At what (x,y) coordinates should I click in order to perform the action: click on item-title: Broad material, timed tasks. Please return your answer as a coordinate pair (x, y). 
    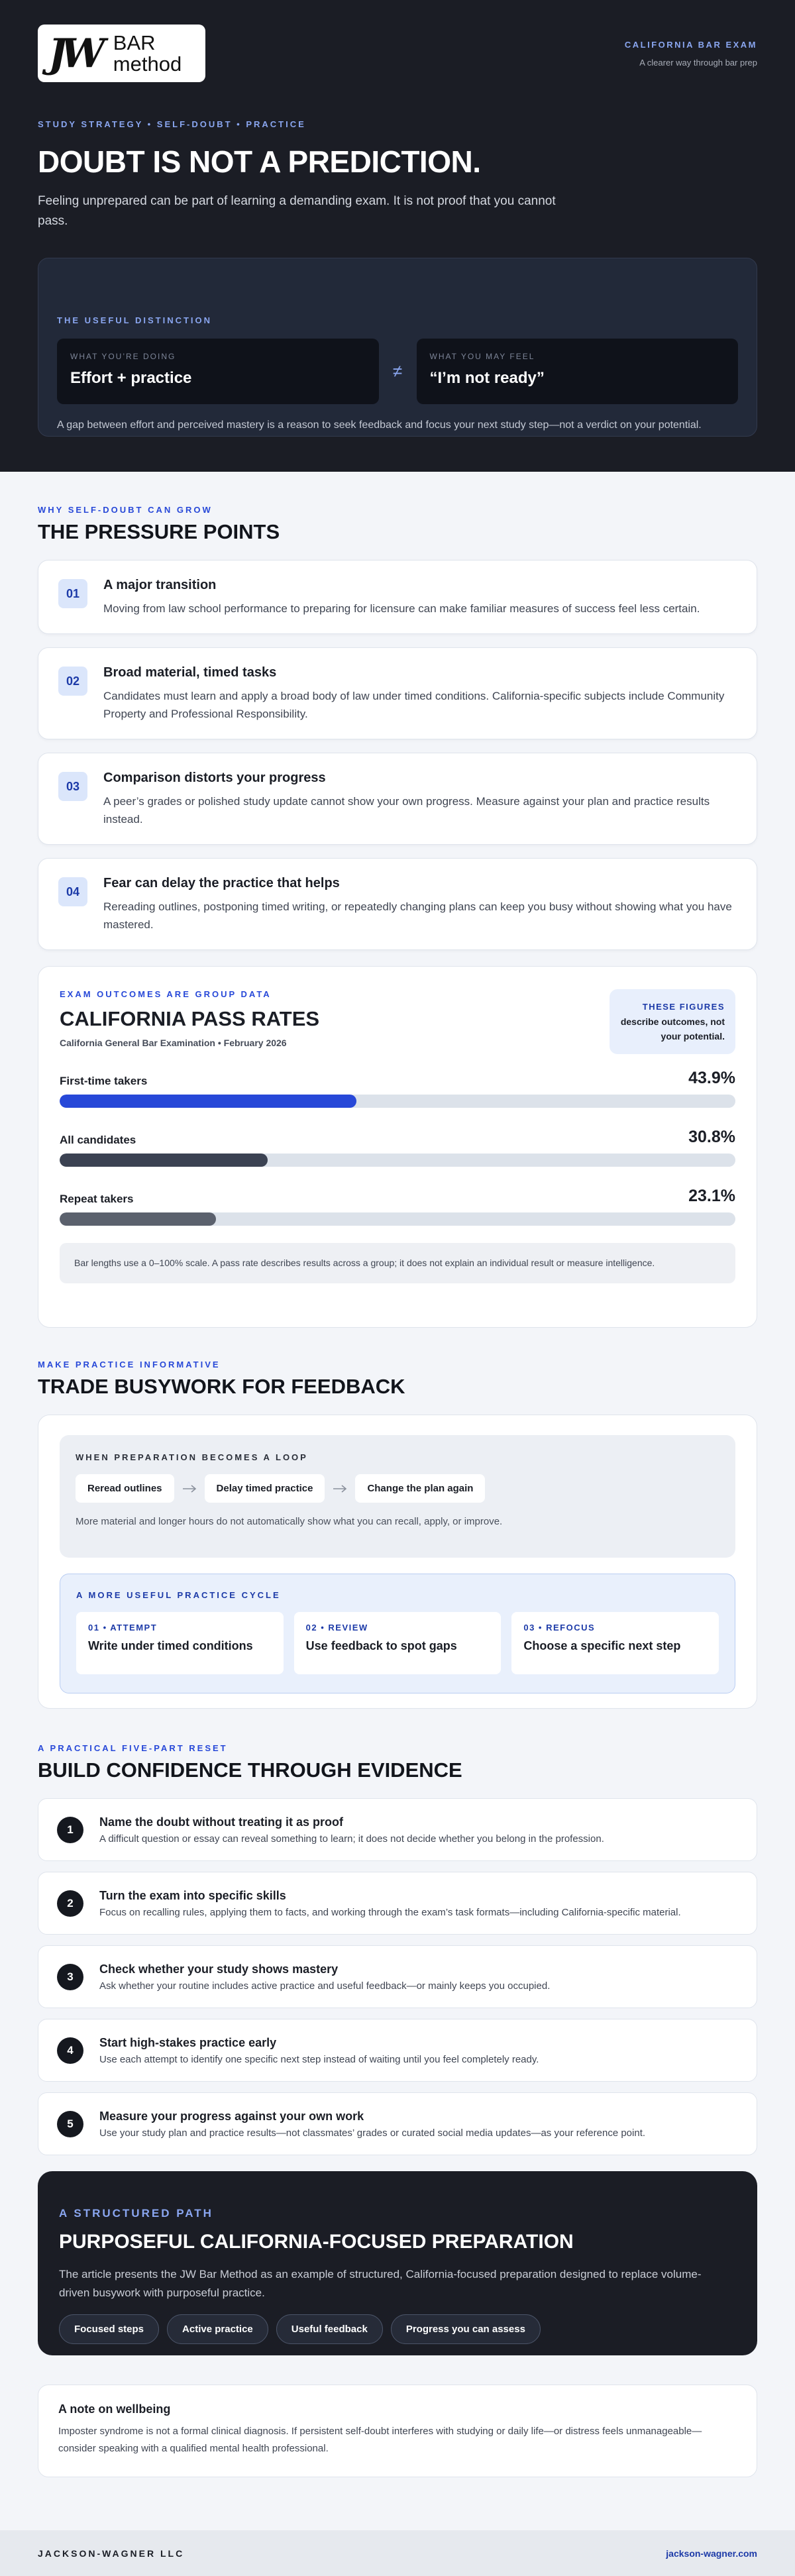
    Looking at the image, I should click on (190, 672).